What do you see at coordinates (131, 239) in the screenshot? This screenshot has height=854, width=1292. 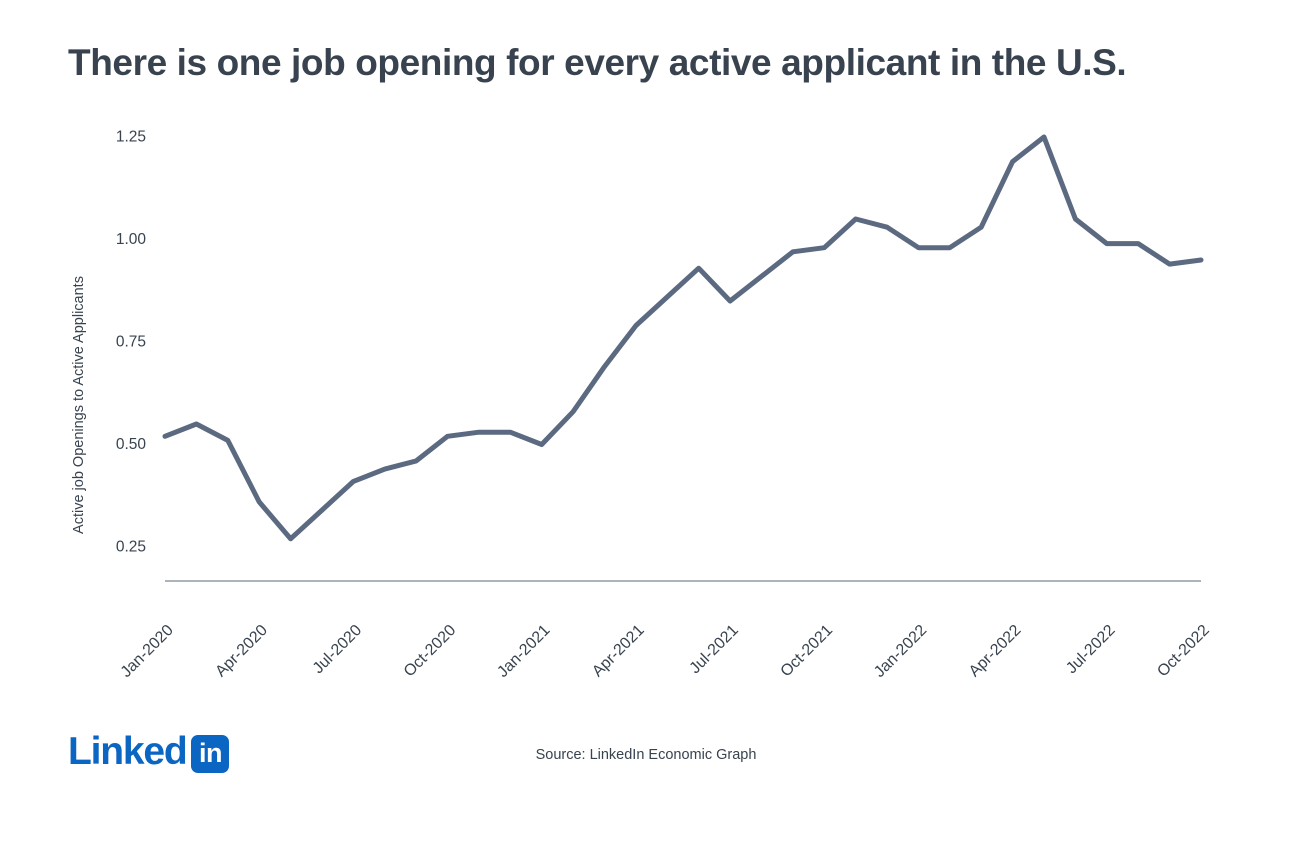 I see `y-tick-label: 1.00` at bounding box center [131, 239].